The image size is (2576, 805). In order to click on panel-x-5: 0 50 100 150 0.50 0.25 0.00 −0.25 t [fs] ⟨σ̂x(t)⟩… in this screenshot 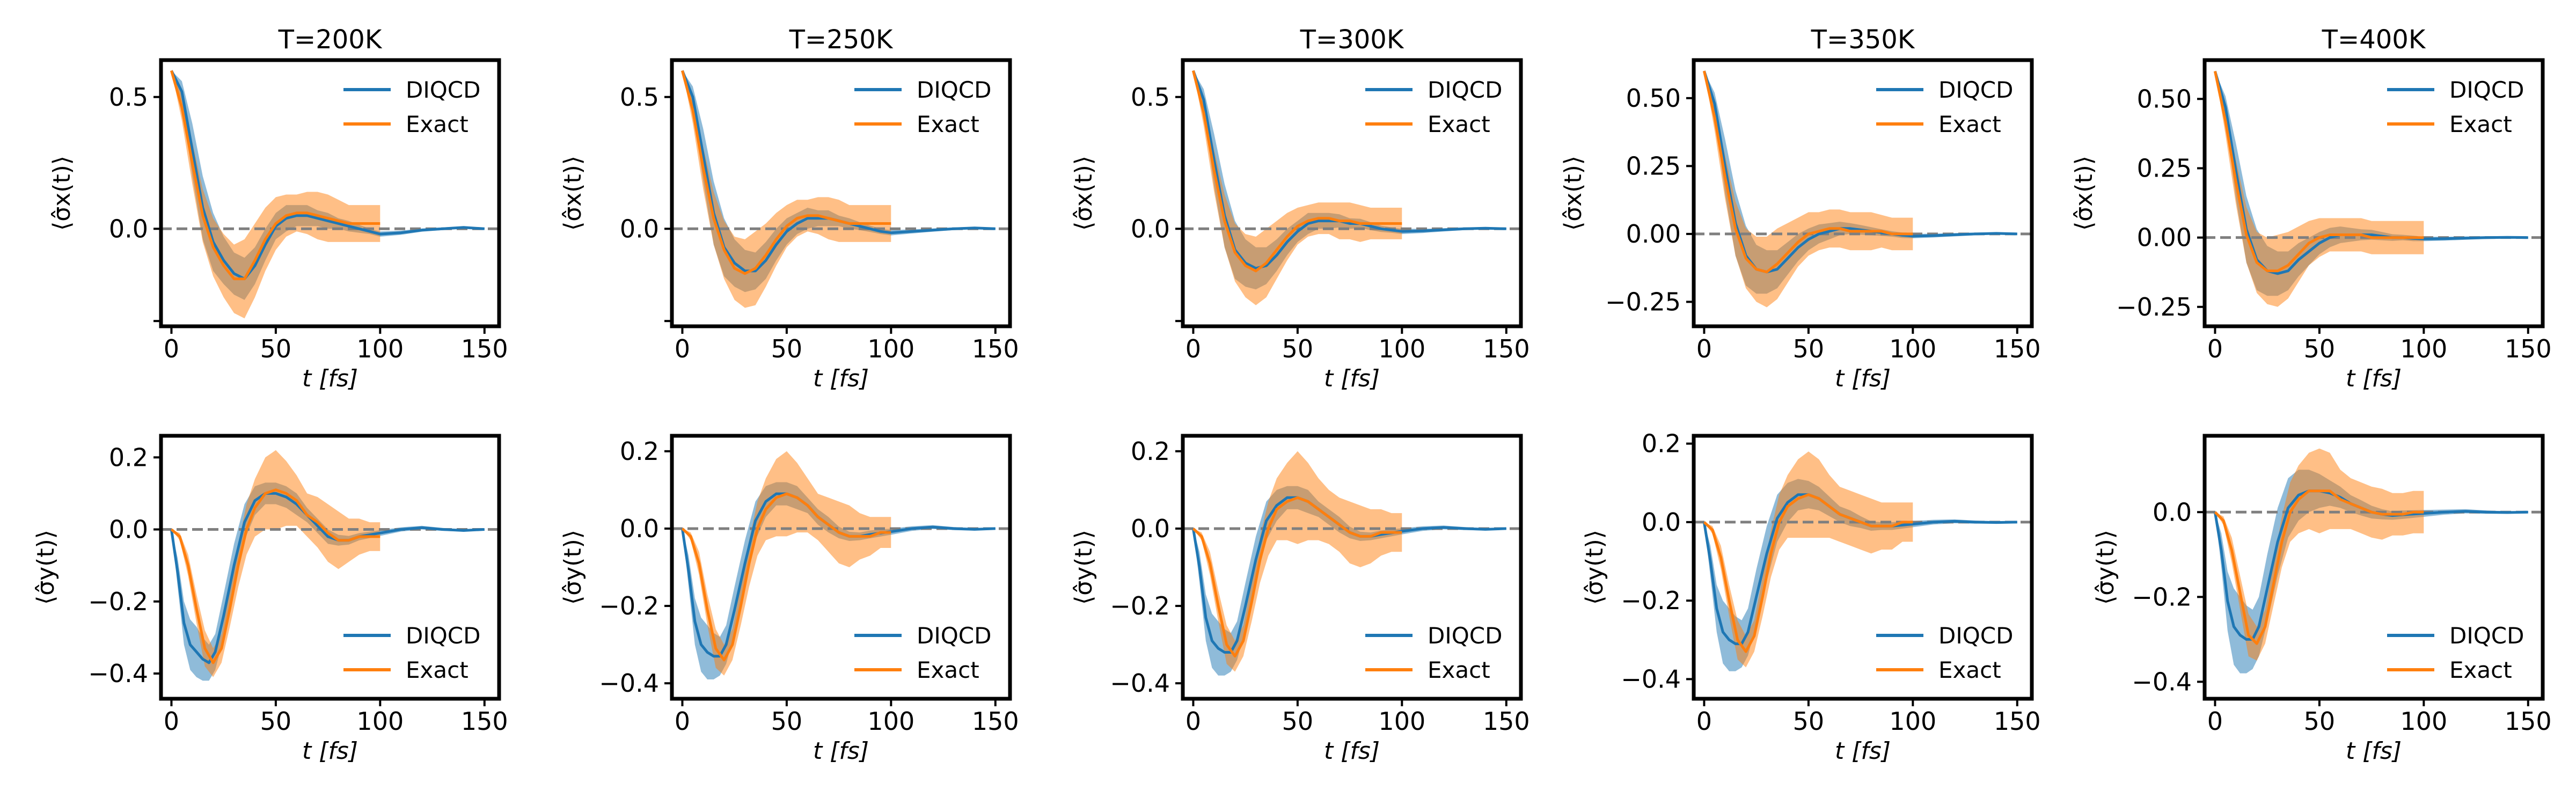, I will do `click(2311, 208)`.